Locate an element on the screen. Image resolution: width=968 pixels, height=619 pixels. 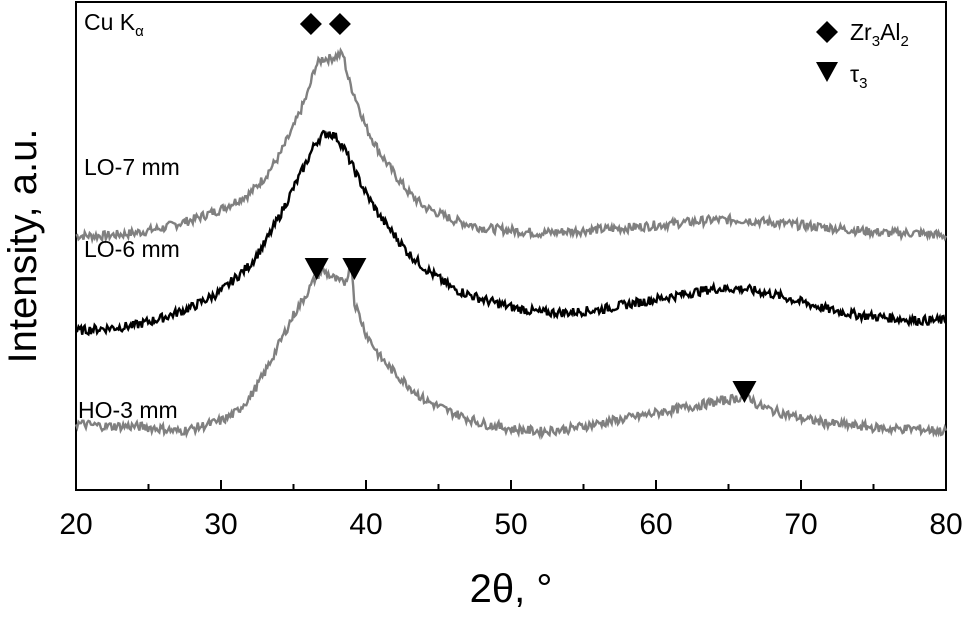
y-axis-title: Intensity, a.u. is located at coordinates (23, 246).